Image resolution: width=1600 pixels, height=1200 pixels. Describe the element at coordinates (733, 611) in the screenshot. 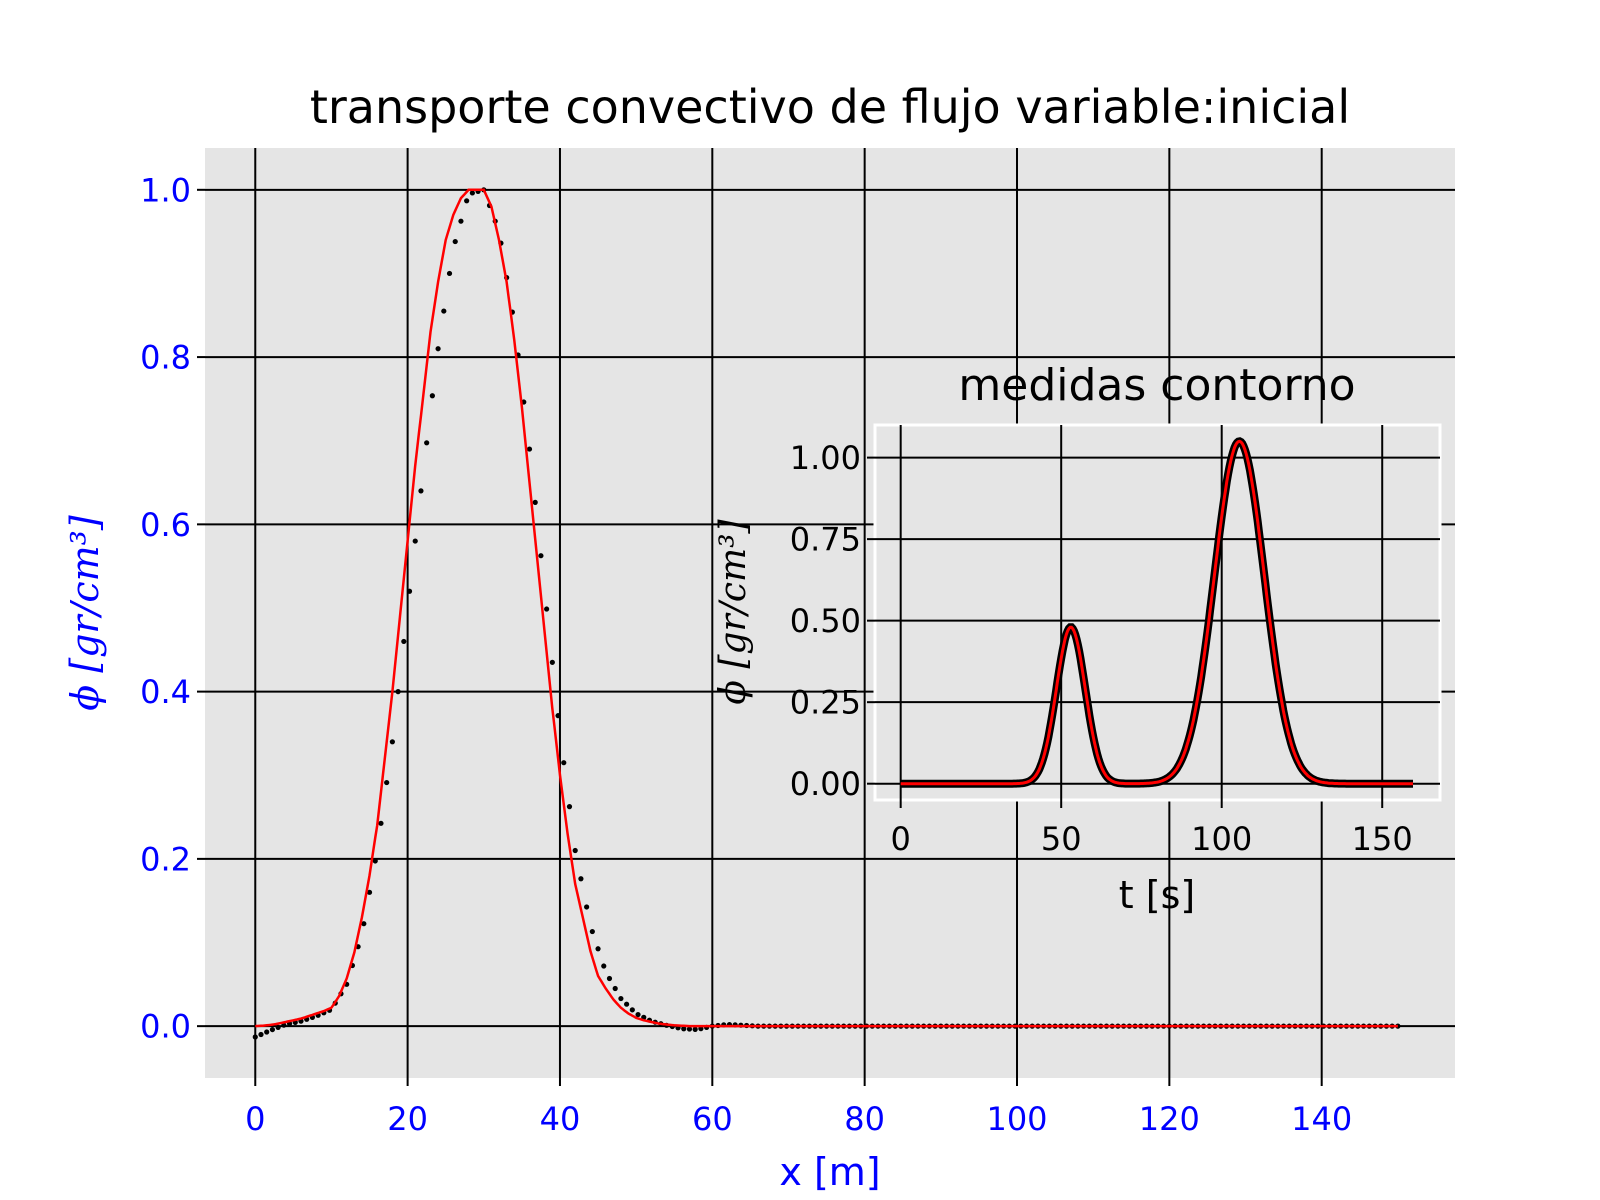

I see `inset-y-axis-label: ϕ [gr/cm³]` at that location.